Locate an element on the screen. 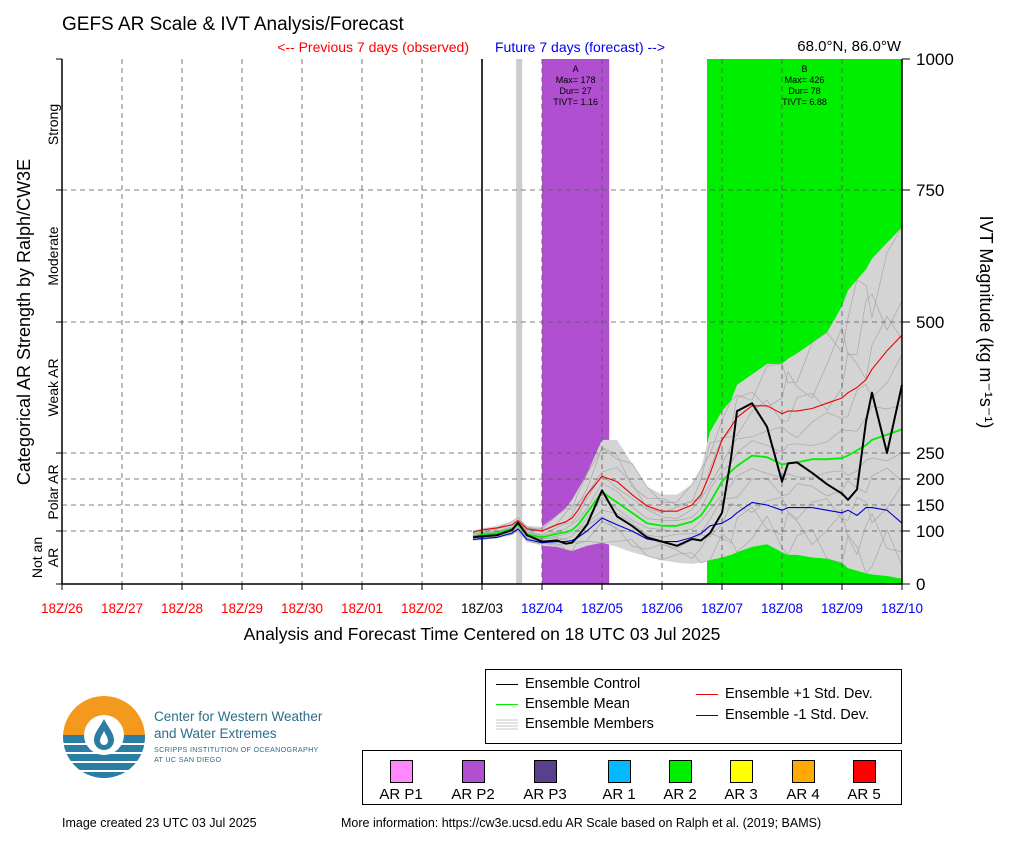 This screenshot has width=1010, height=846. ensemble-control-line is located at coordinates (687, 465).